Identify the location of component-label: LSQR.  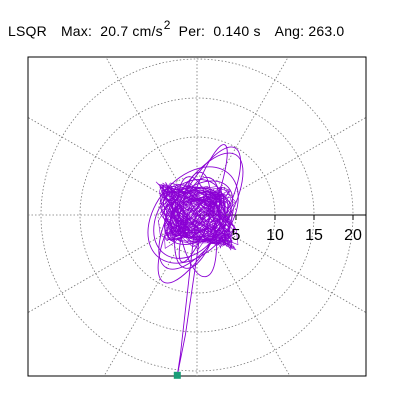
(27, 31).